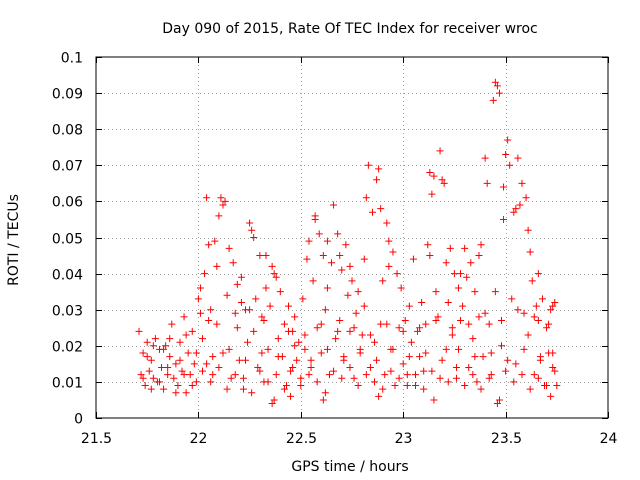 This screenshot has width=640, height=480. I want to click on y-tick-label: 0.07, so click(67, 167).